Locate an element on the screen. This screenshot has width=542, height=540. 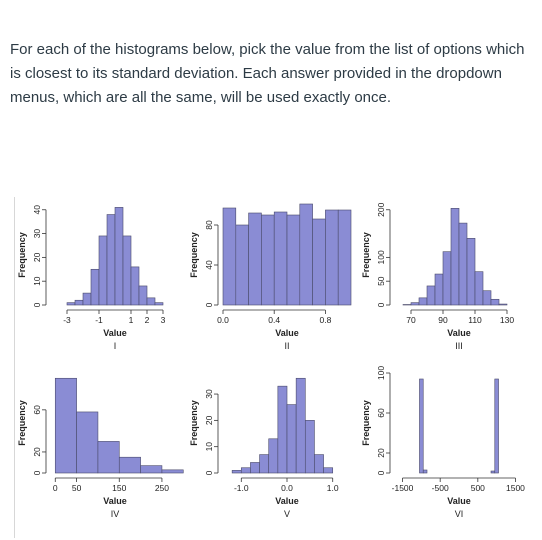
histogram-numeral: IV is located at coordinates (115, 514).